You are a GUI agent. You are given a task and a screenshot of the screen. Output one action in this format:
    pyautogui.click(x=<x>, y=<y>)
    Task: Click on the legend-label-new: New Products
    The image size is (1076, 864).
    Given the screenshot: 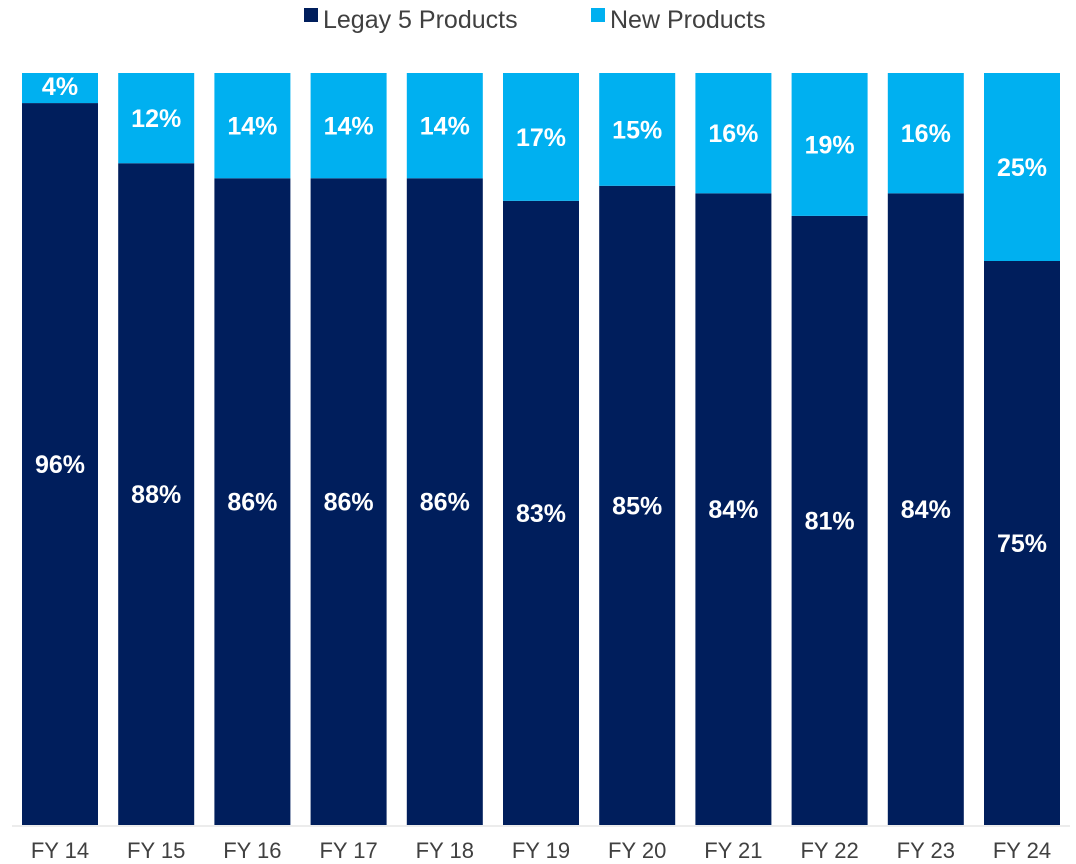 What is the action you would take?
    pyautogui.click(x=688, y=20)
    